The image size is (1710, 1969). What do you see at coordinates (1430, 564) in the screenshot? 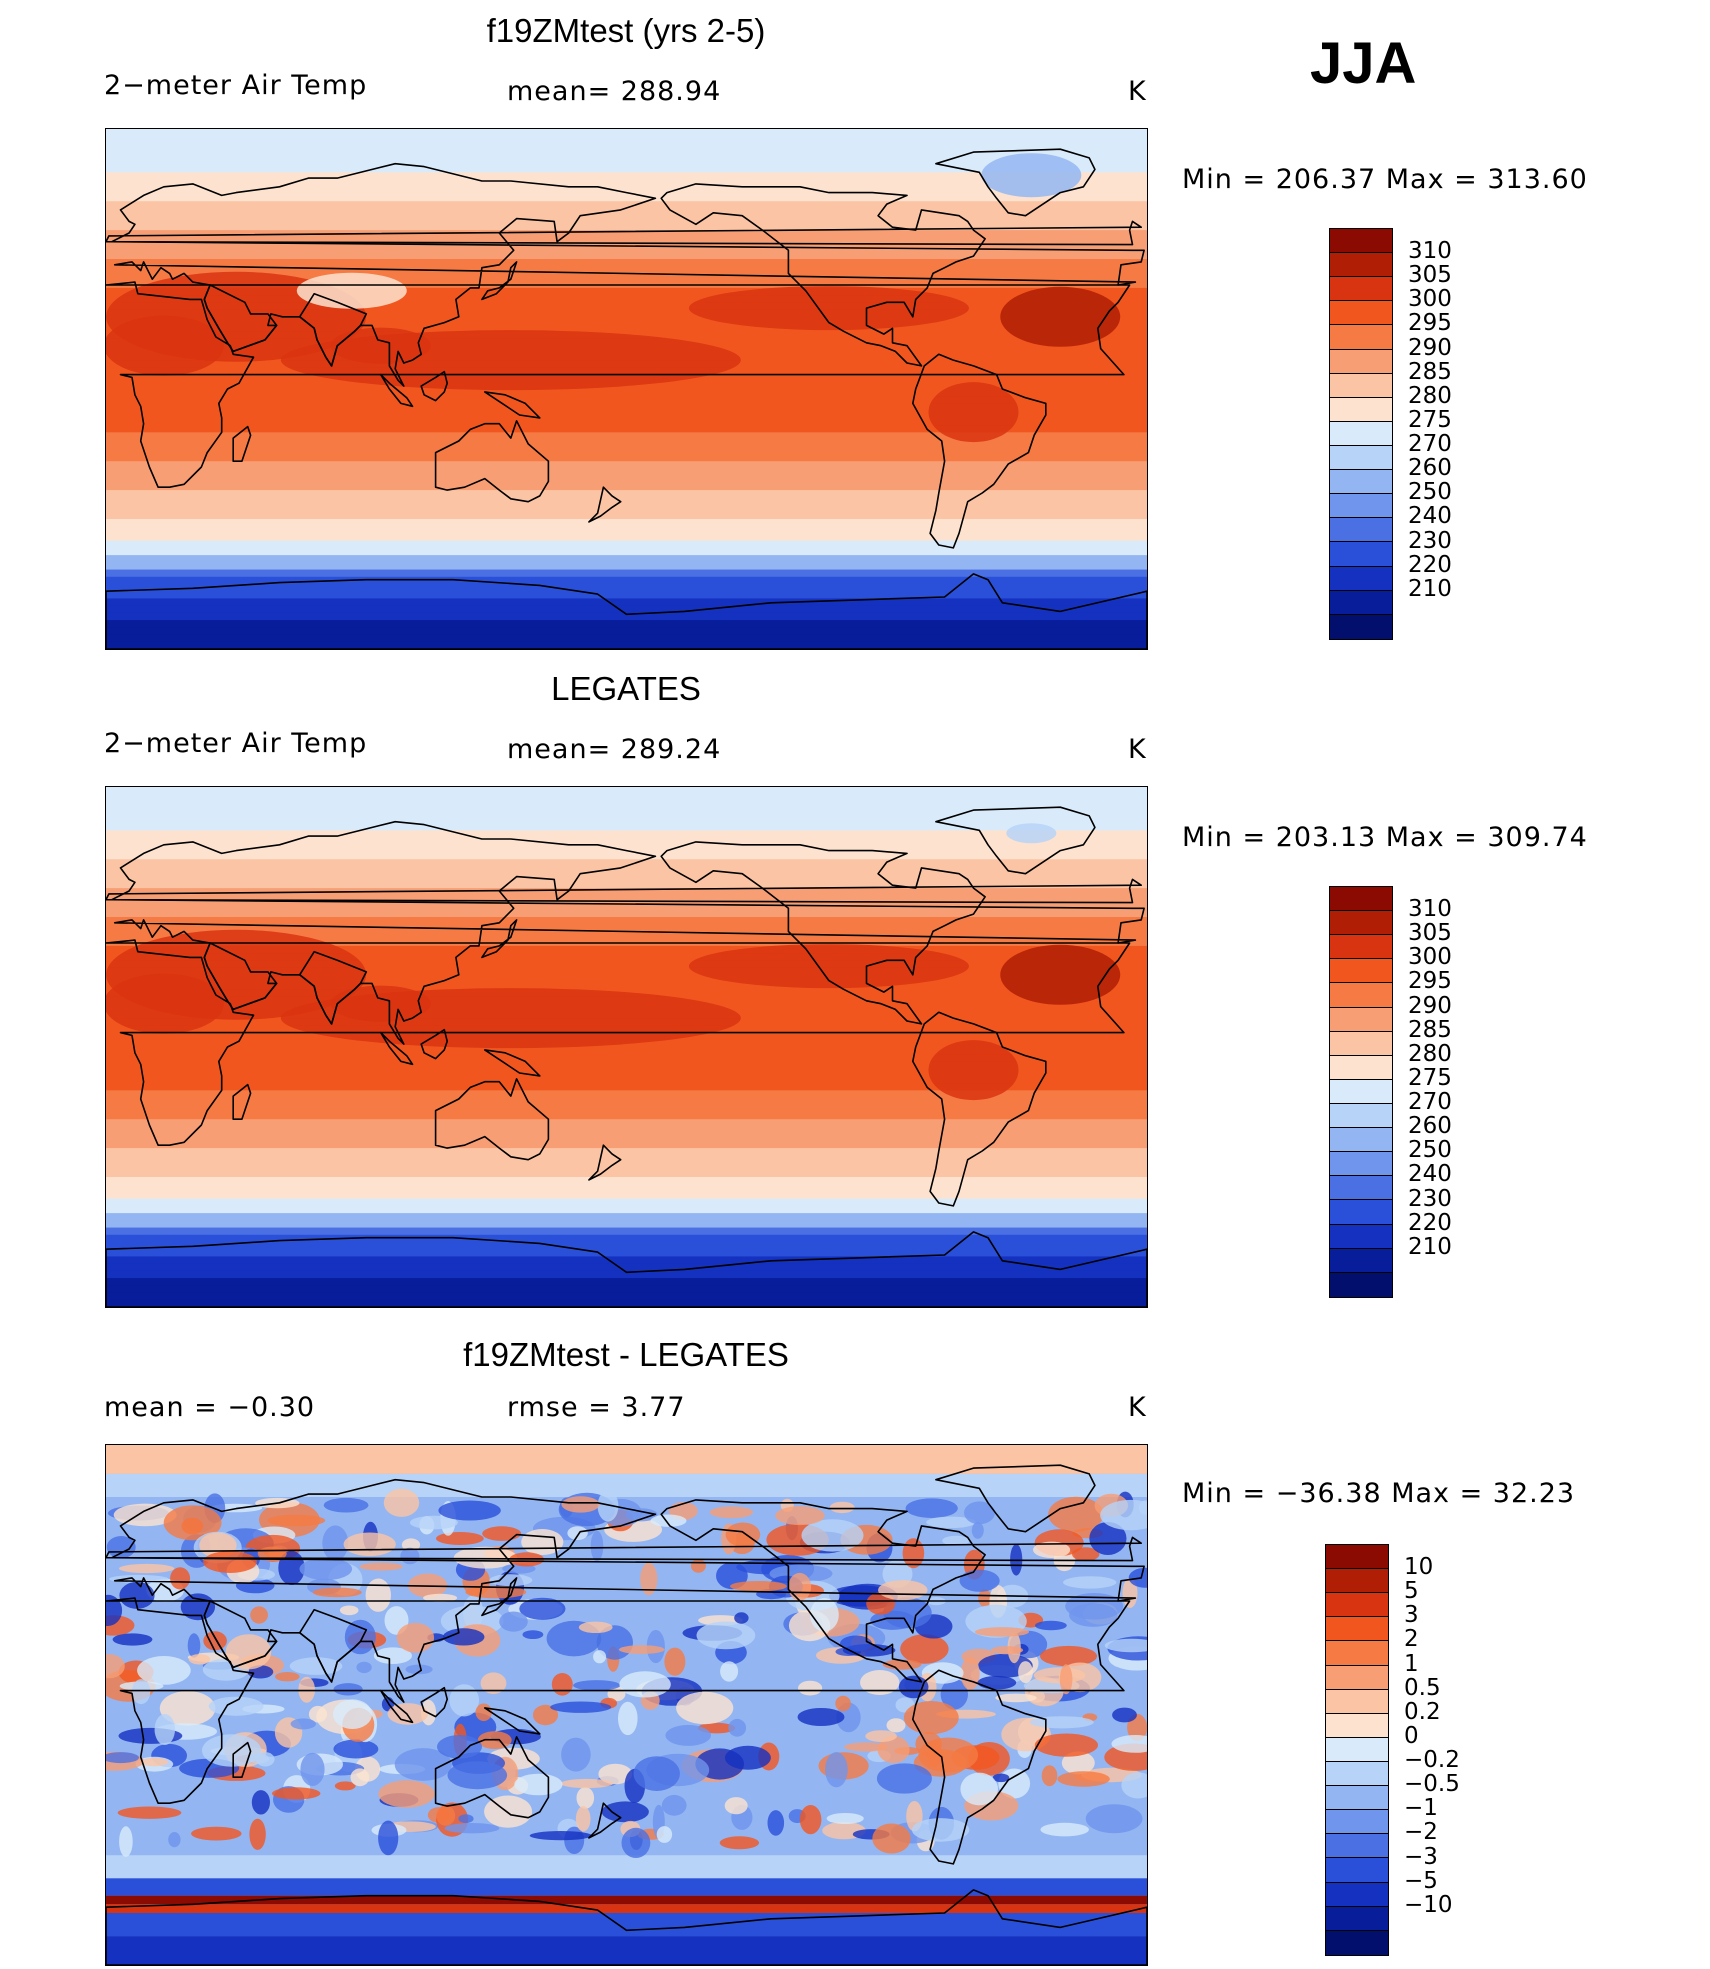
I see `colorbar-tick-label: 220` at bounding box center [1430, 564].